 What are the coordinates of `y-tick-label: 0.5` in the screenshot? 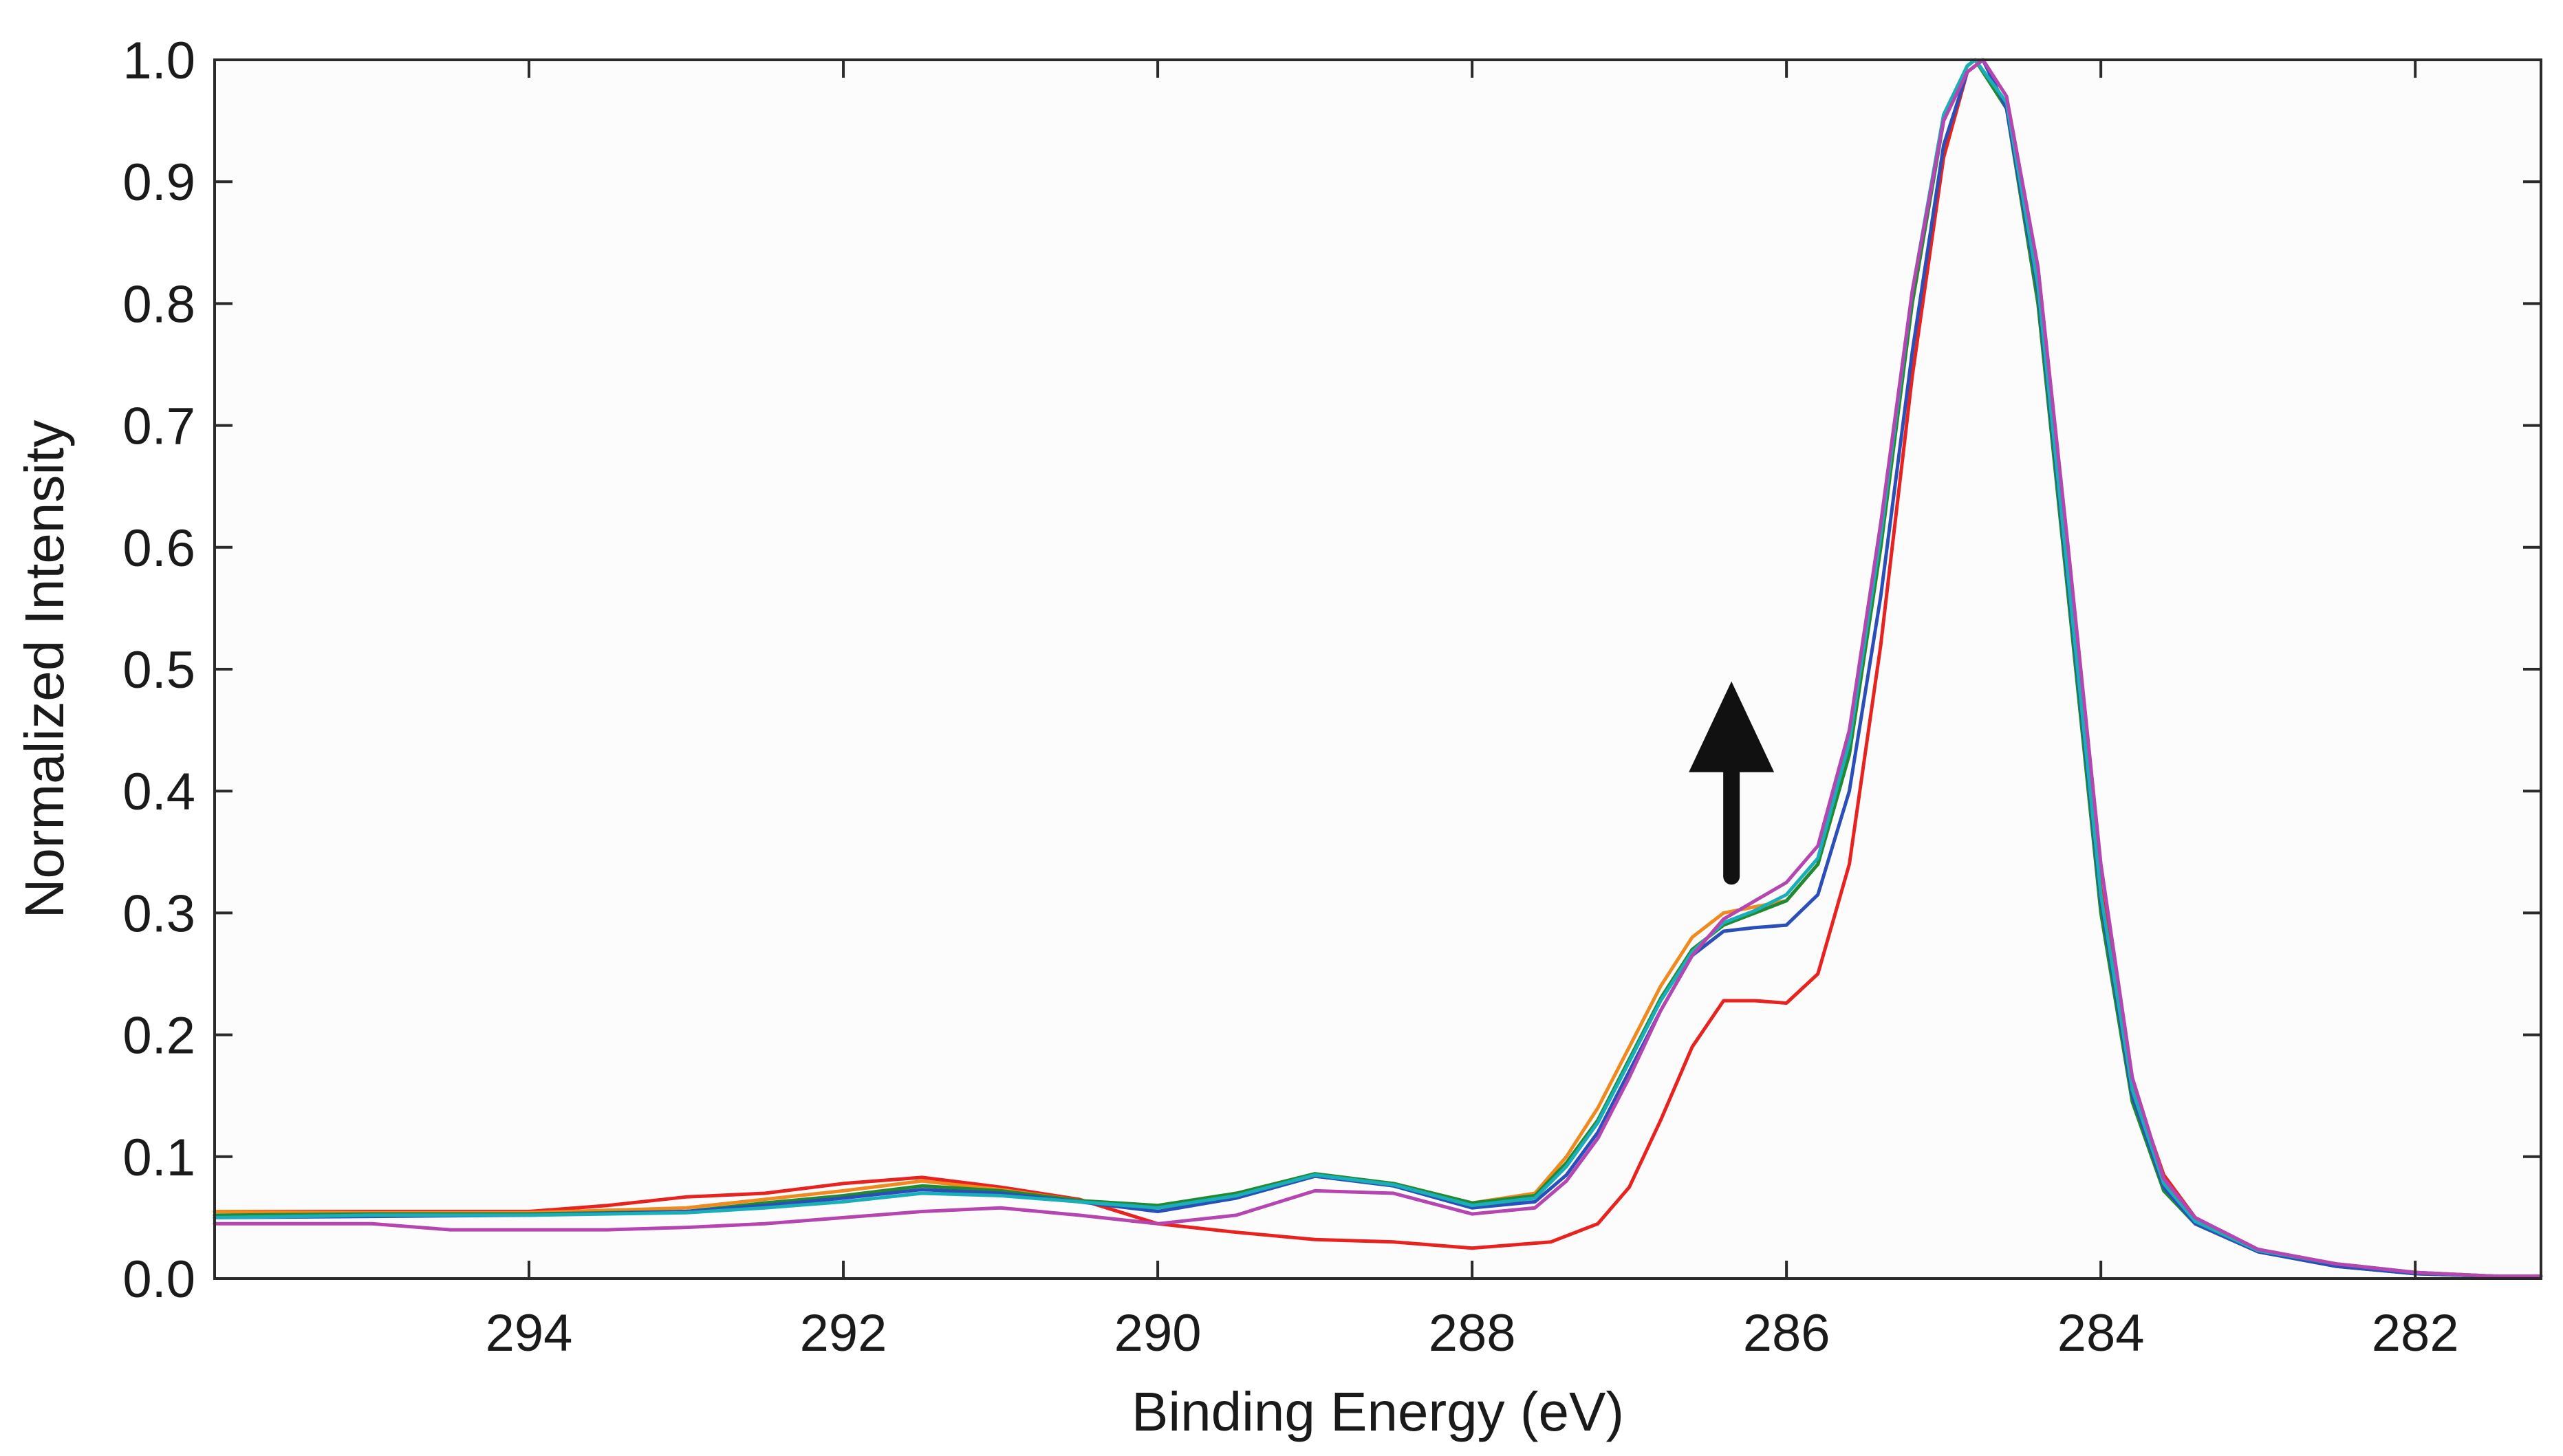 It's located at (158, 670).